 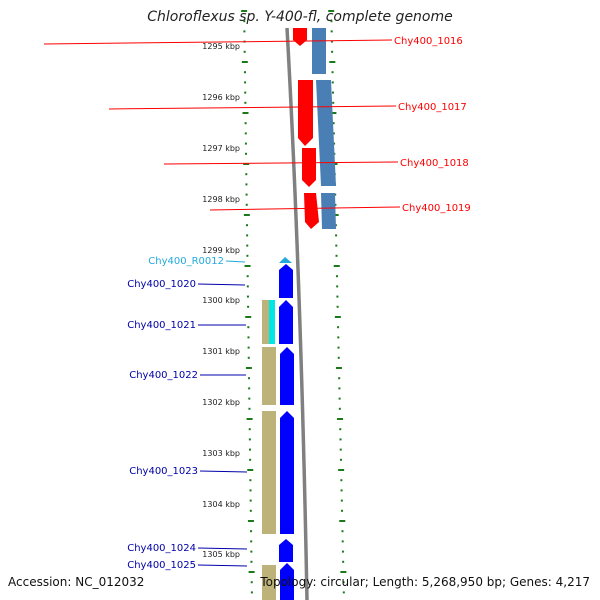 What do you see at coordinates (297, 313) in the screenshot?
I see `genome-backbone` at bounding box center [297, 313].